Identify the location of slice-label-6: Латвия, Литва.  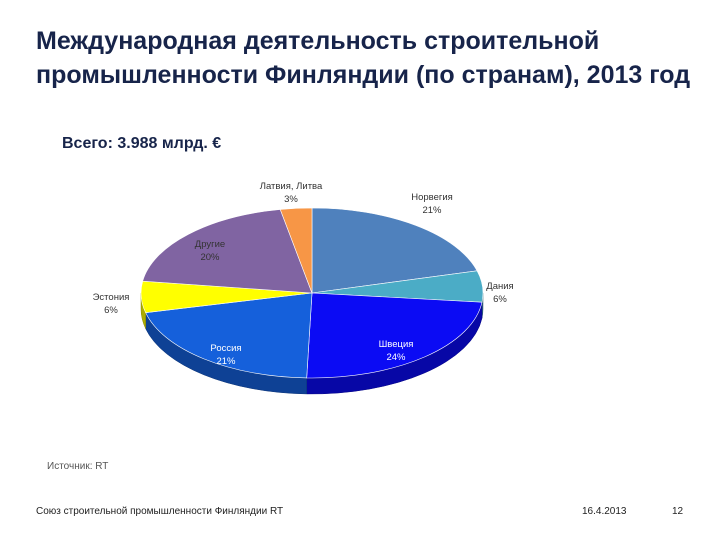
(291, 186).